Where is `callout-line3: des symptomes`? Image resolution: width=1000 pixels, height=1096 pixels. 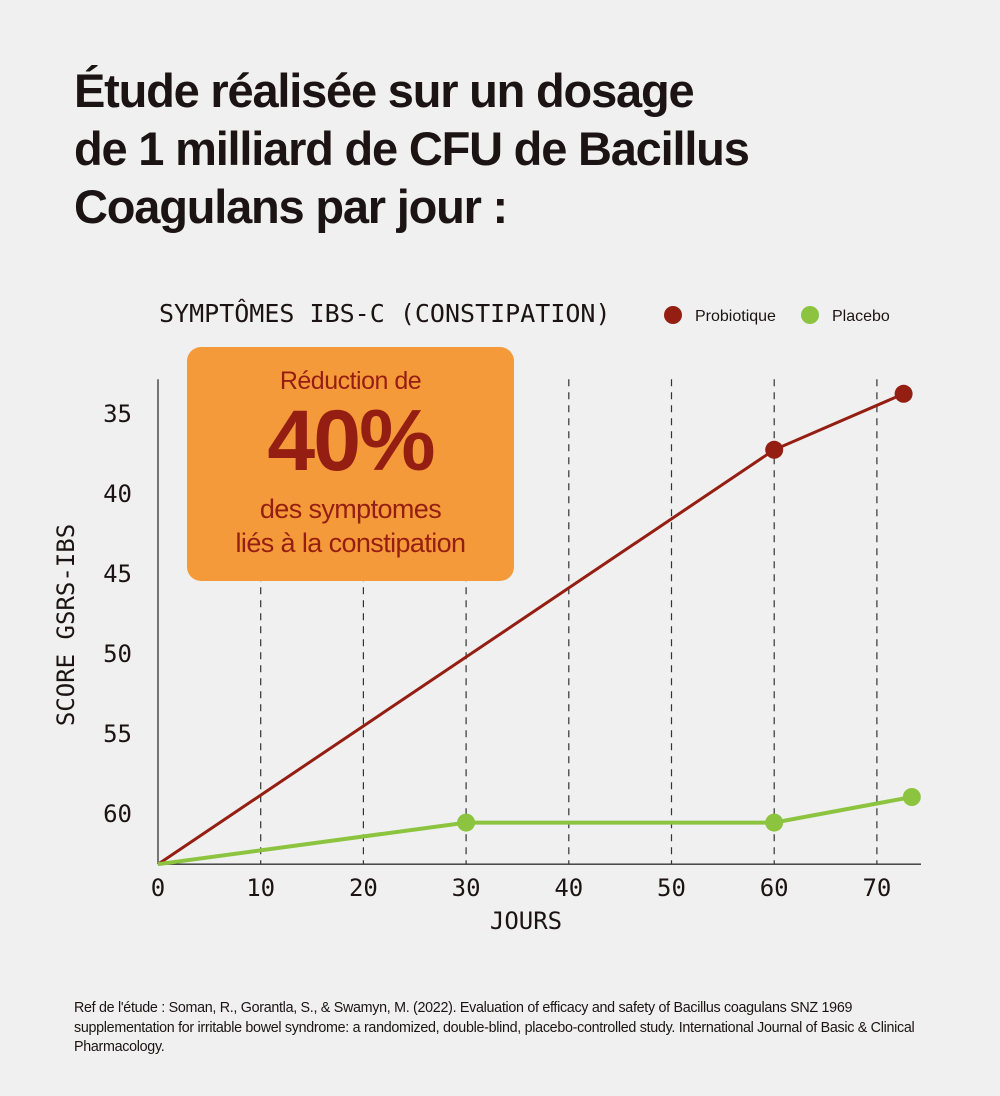
callout-line3: des symptomes is located at coordinates (350, 509).